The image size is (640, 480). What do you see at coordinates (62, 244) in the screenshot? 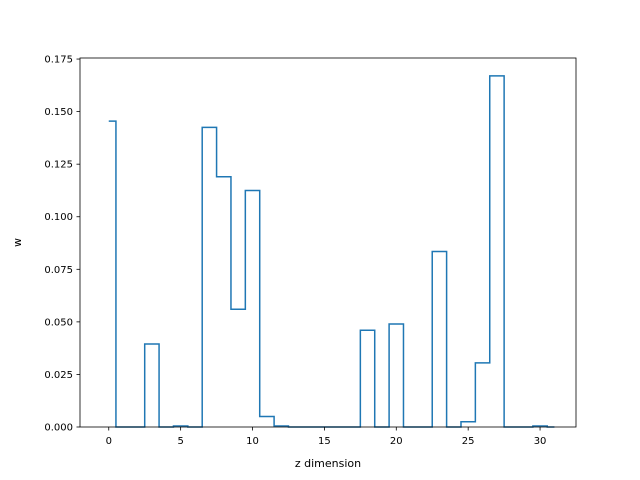
I see `y-axis: 0.000 0.025 0.050 0.075 0.100 0.125 0.150 0.175` at bounding box center [62, 244].